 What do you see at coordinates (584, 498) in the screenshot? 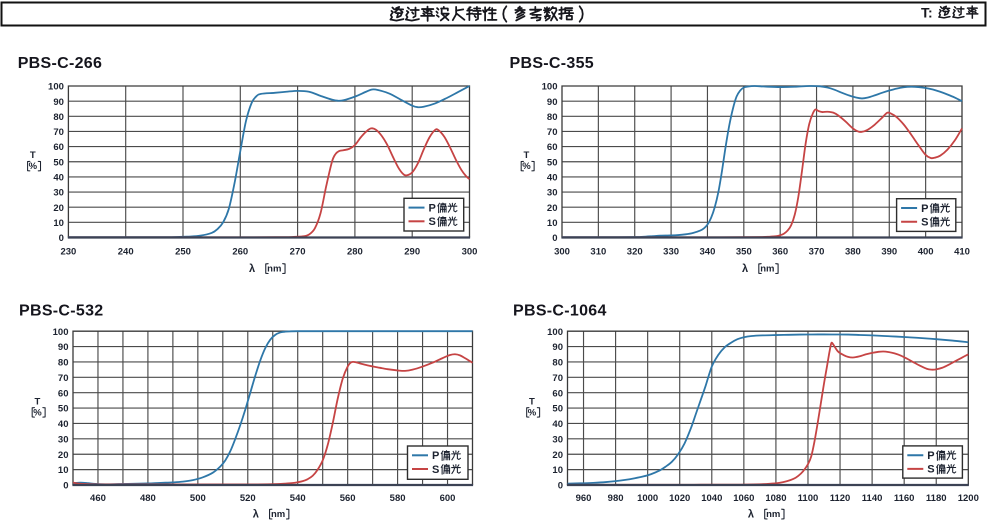
I see `svg-text: 960` at bounding box center [584, 498].